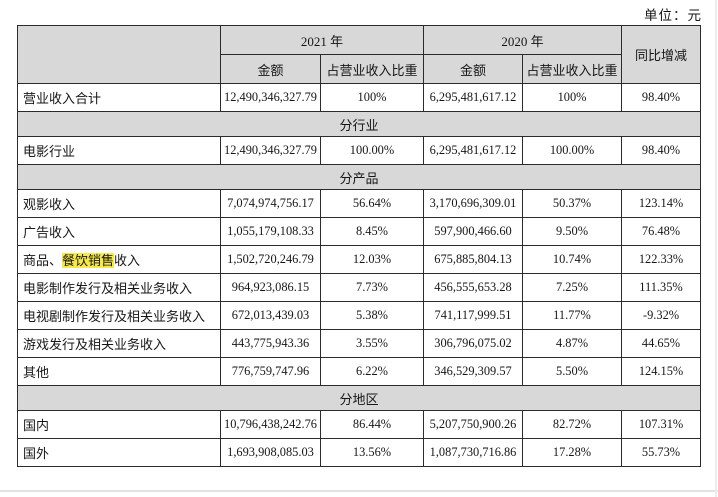 Image resolution: width=718 pixels, height=497 pixels. What do you see at coordinates (572, 424) in the screenshot?
I see `ratio-2020: 82.72%` at bounding box center [572, 424].